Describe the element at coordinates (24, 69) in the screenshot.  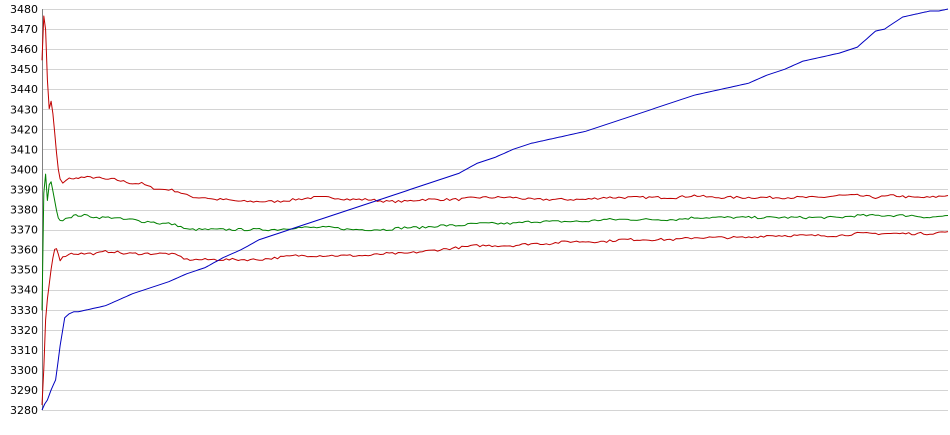
I see `y-tick-label: 3450` at that location.